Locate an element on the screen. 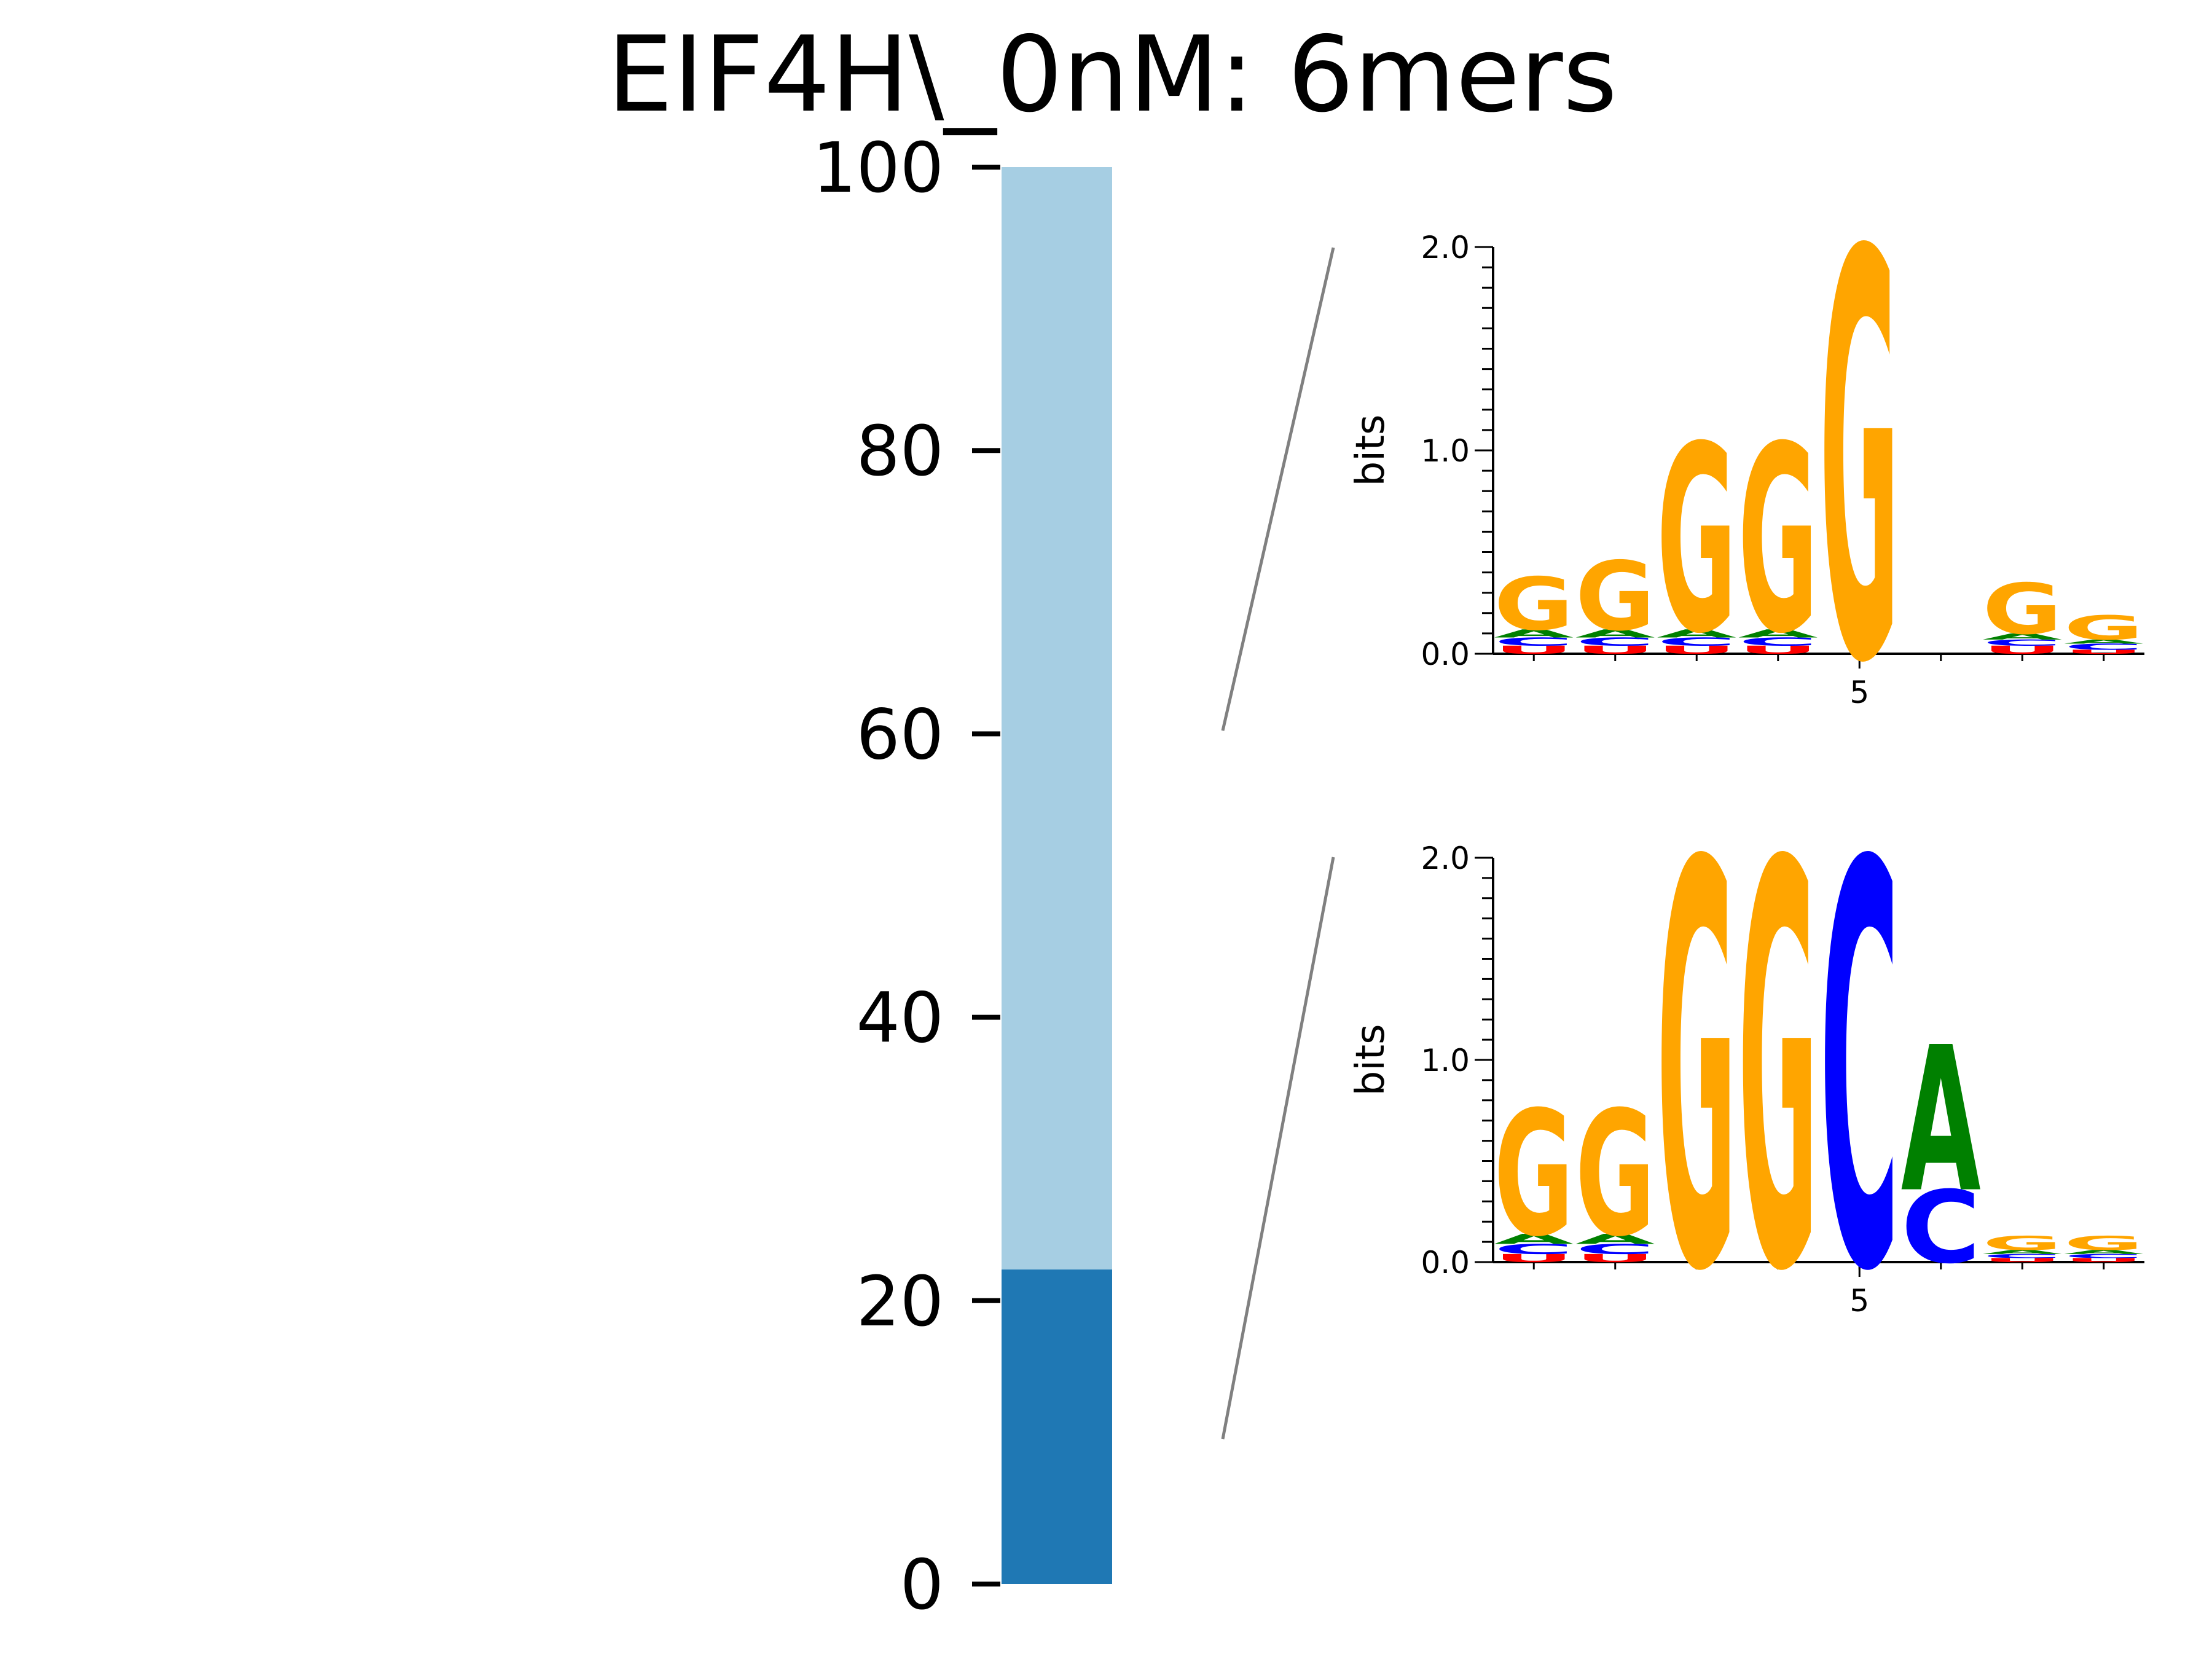 The image size is (2212, 1659). bar-ytick-label: 60 is located at coordinates (900, 735).